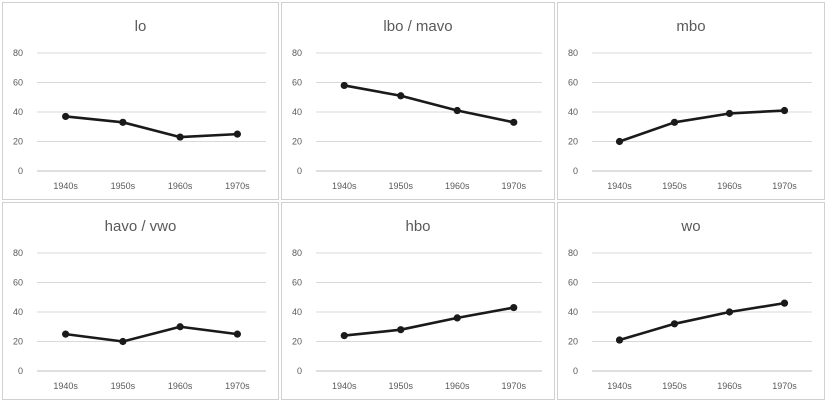 The width and height of the screenshot is (827, 402). Describe the element at coordinates (141, 26) in the screenshot. I see `chart-title: lo` at that location.